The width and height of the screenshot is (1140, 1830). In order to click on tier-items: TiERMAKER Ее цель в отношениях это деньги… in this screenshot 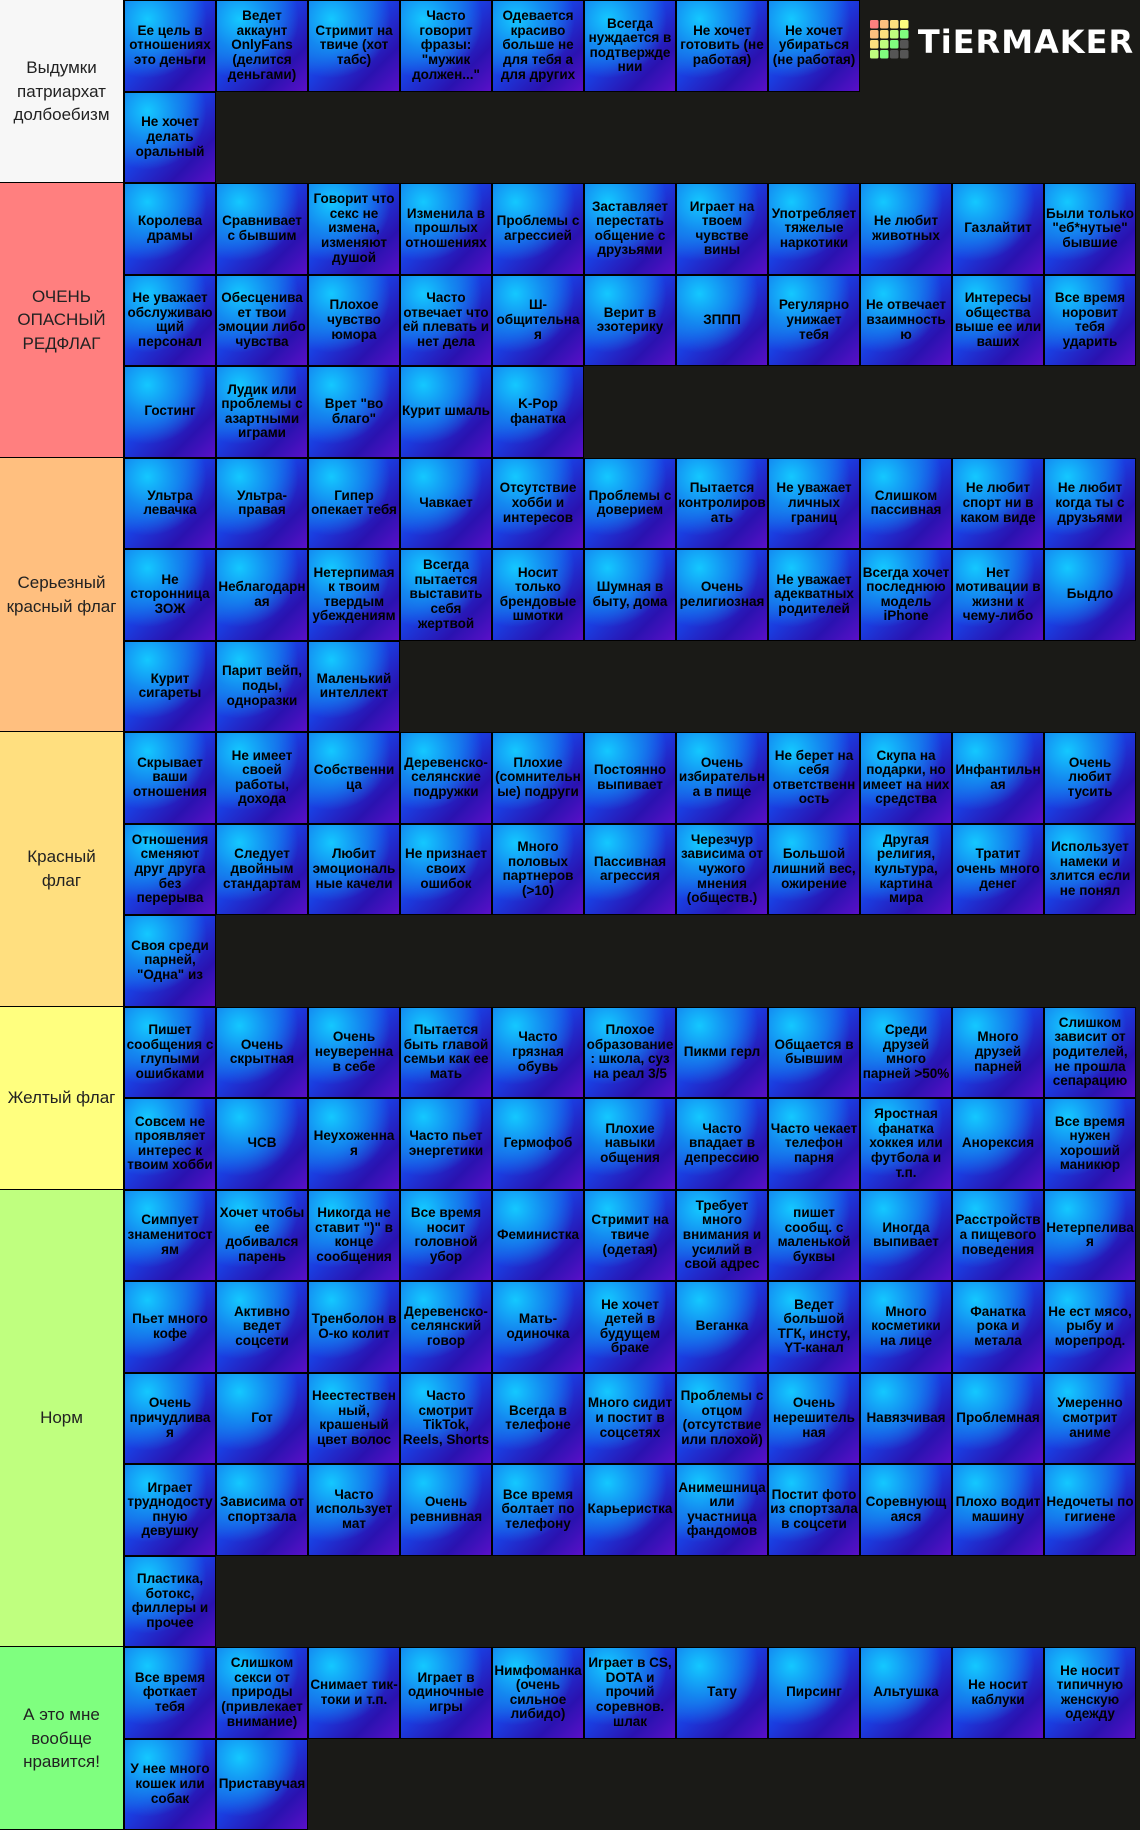, I will do `click(632, 91)`.